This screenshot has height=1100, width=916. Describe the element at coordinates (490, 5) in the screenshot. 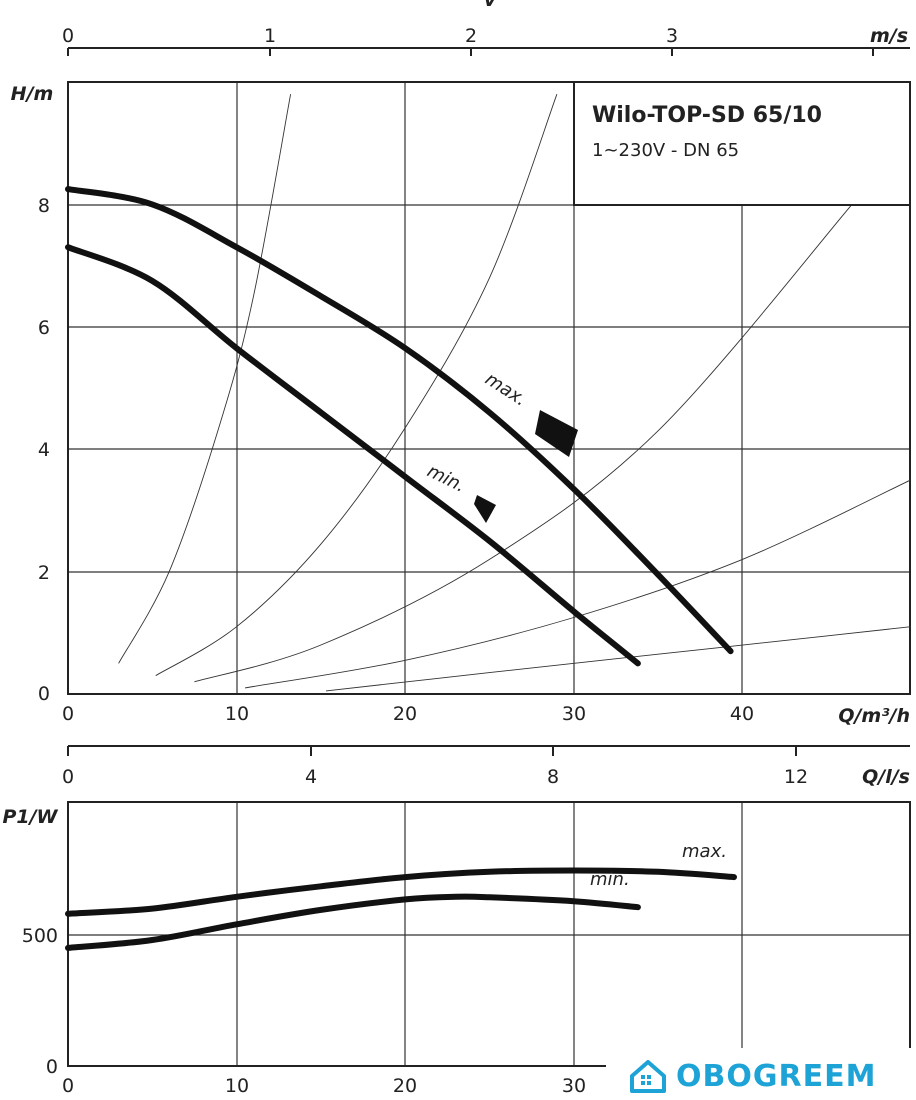

I see `velocity-axis-letter: v` at that location.